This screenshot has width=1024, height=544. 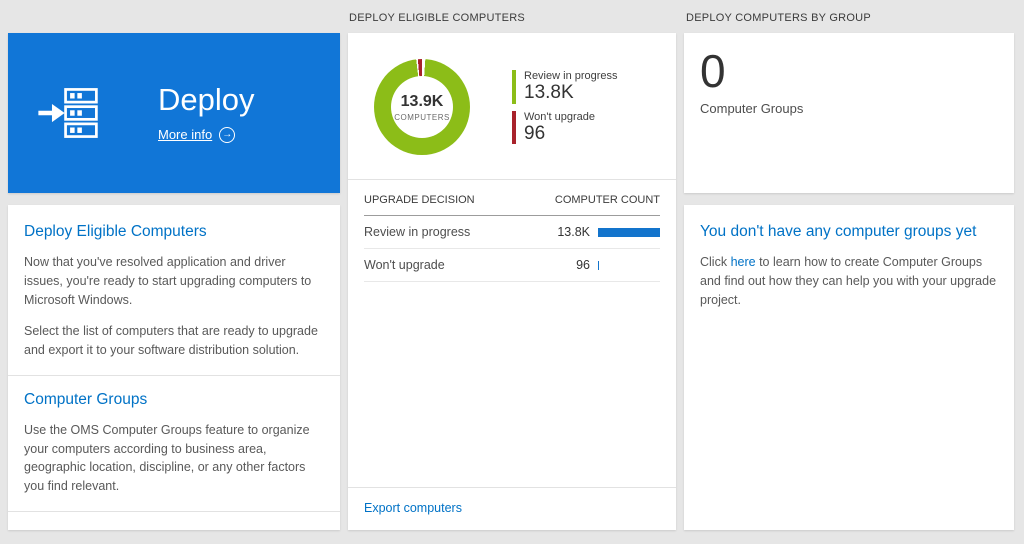 I want to click on legend-item-wont-upgrade: Won't upgrade 96, so click(x=565, y=127).